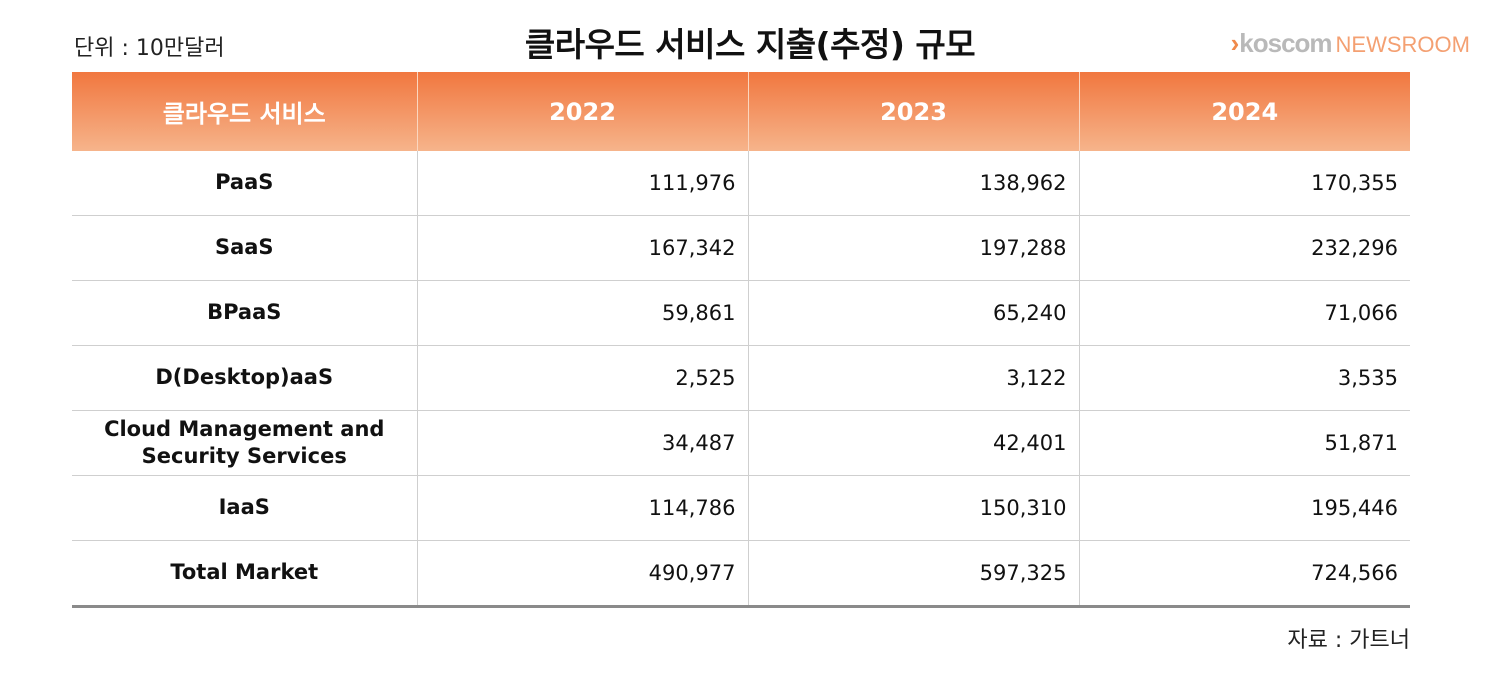 The width and height of the screenshot is (1500, 676). What do you see at coordinates (913, 508) in the screenshot?
I see `cell-value: 150,310` at bounding box center [913, 508].